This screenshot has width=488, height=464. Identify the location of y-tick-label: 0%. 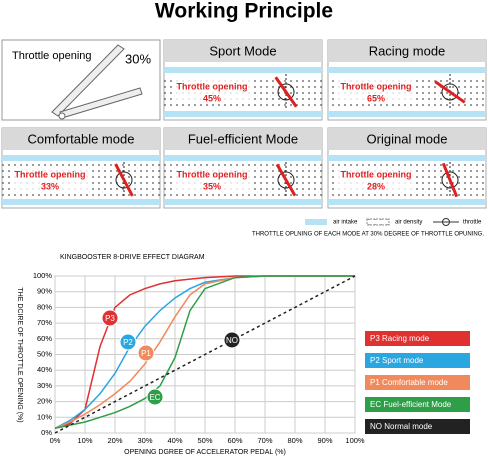
(46, 432).